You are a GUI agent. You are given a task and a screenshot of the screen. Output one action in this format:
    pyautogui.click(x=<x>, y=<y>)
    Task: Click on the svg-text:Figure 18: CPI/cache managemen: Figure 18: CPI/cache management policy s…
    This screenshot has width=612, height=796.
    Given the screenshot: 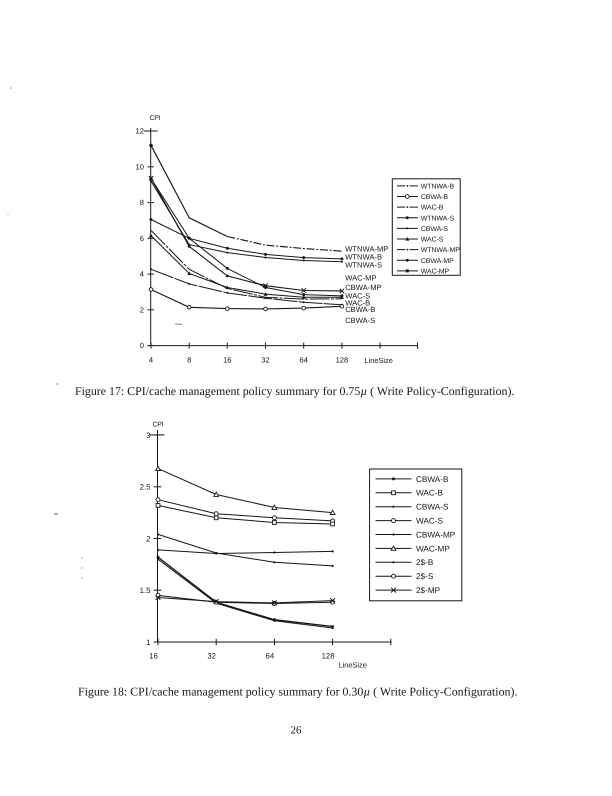 What is the action you would take?
    pyautogui.click(x=297, y=692)
    